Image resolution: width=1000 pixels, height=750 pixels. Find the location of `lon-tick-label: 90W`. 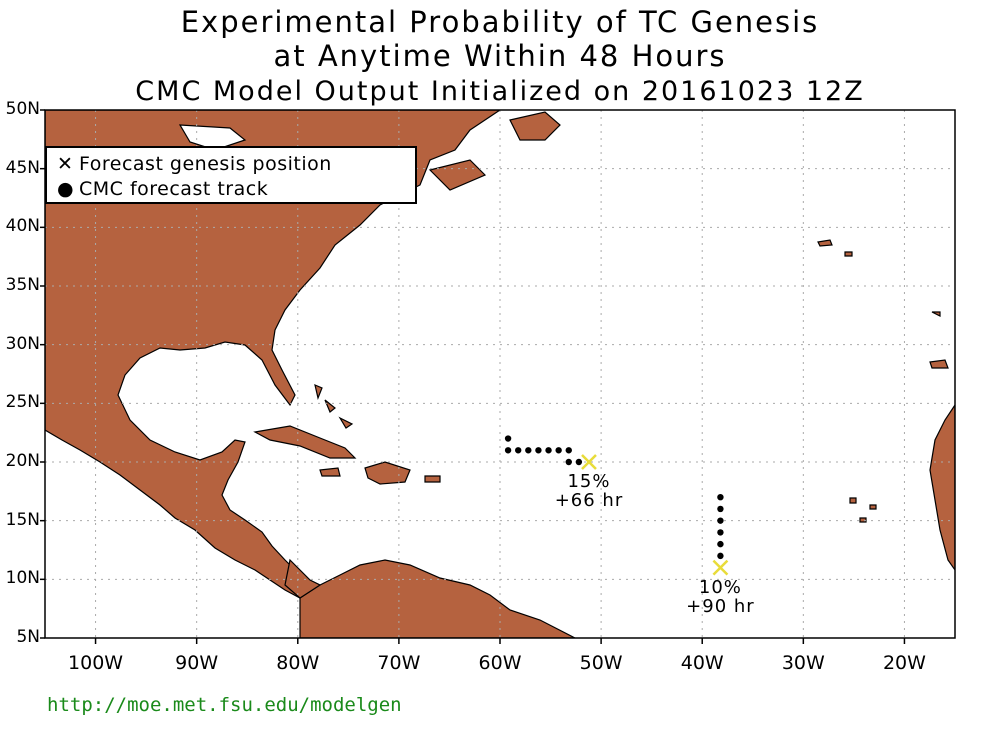

lon-tick-label: 90W is located at coordinates (197, 663).